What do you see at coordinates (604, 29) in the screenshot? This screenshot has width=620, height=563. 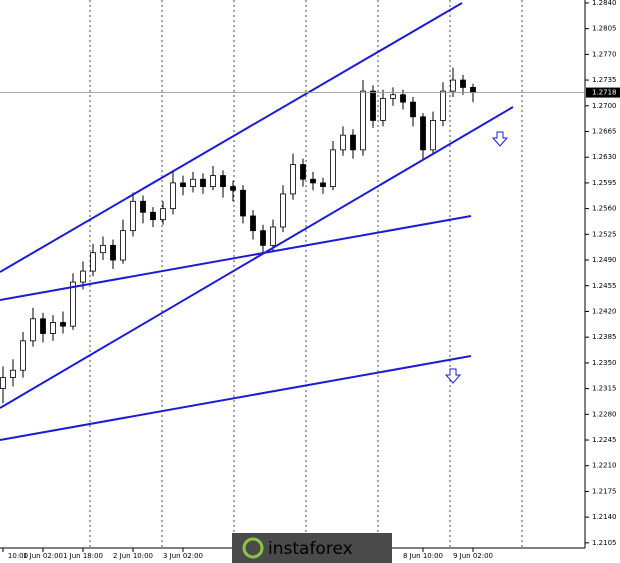 I see `y-tick-label: 1.2805` at bounding box center [604, 29].